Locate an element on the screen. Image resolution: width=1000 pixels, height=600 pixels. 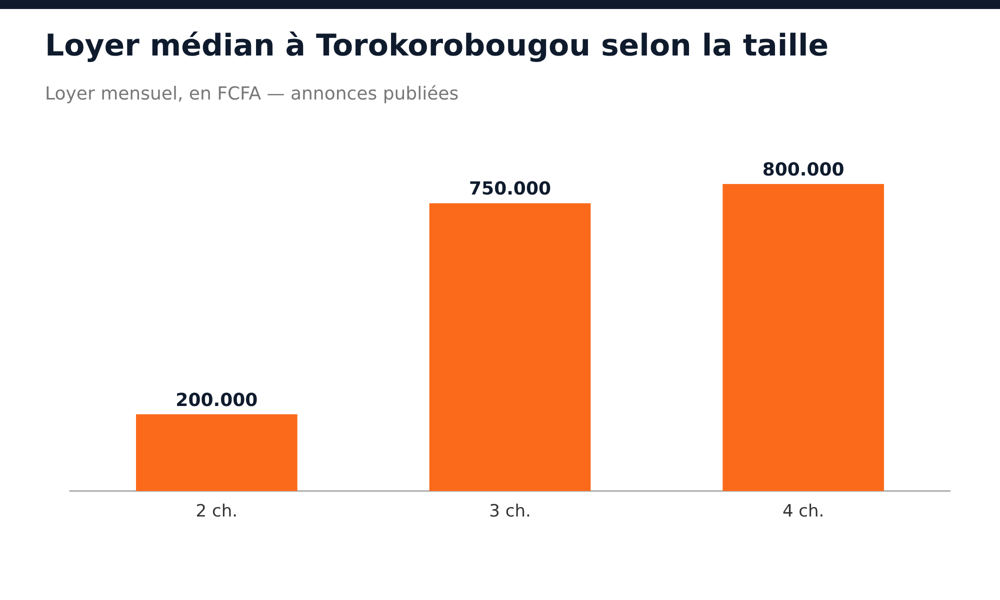
data-label: 750.000 is located at coordinates (510, 189).